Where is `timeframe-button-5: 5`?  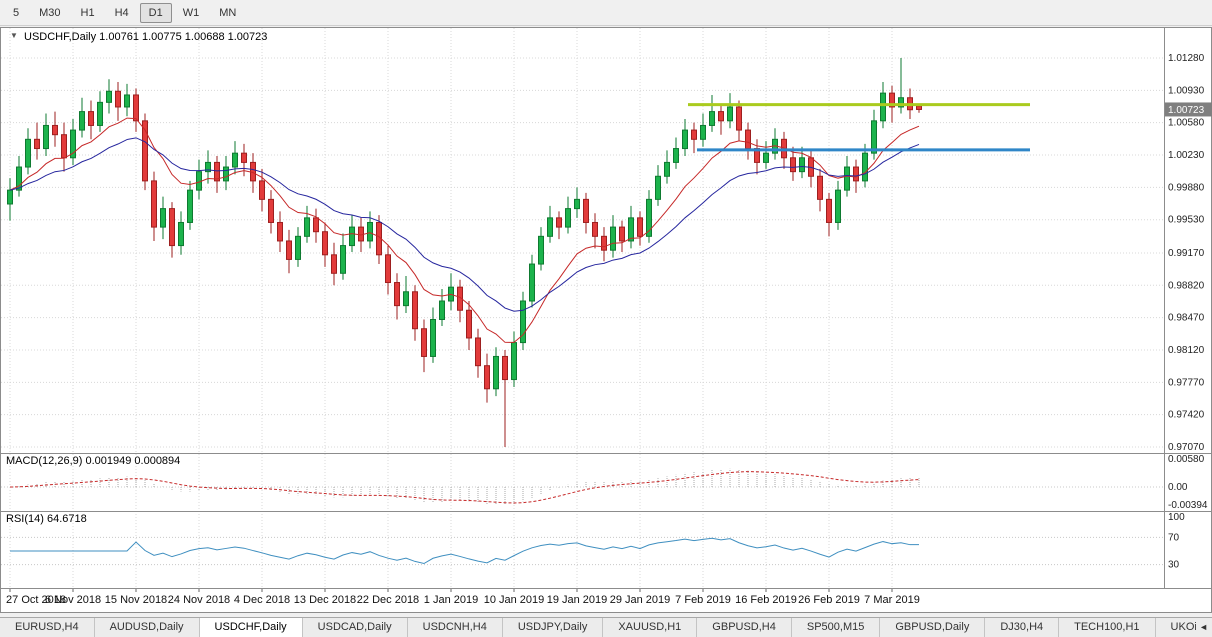
timeframe-button-5: 5 is located at coordinates (16, 13).